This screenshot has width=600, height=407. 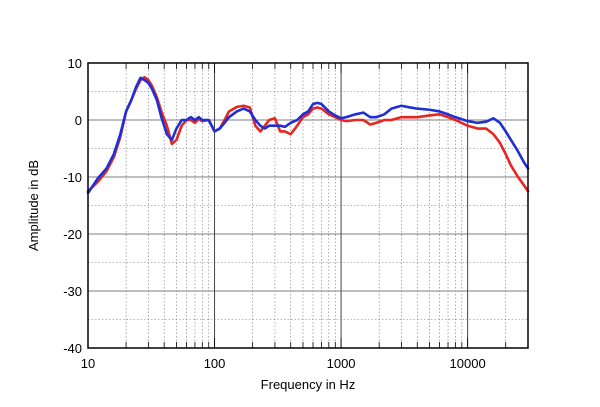 What do you see at coordinates (33, 205) in the screenshot?
I see `y-axis-title: Amplitude in dB` at bounding box center [33, 205].